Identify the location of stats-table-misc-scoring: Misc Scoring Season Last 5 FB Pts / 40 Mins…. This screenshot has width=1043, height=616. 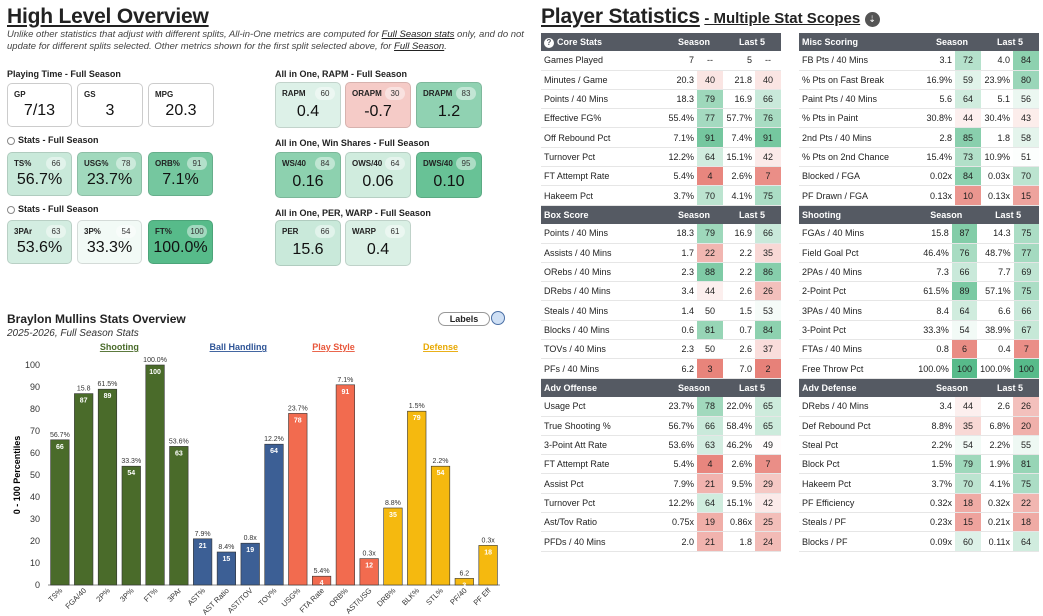
(919, 119).